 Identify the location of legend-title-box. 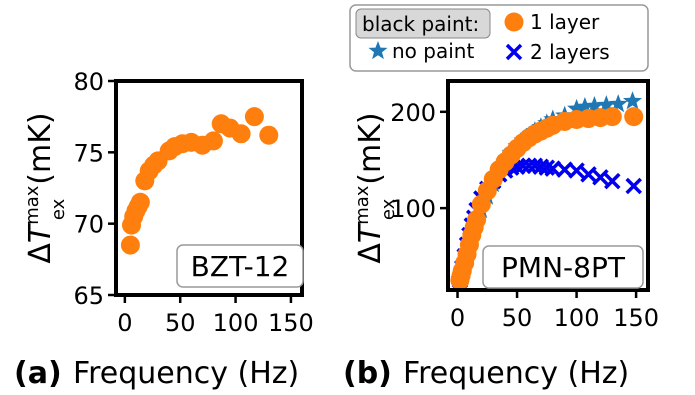
(423, 23).